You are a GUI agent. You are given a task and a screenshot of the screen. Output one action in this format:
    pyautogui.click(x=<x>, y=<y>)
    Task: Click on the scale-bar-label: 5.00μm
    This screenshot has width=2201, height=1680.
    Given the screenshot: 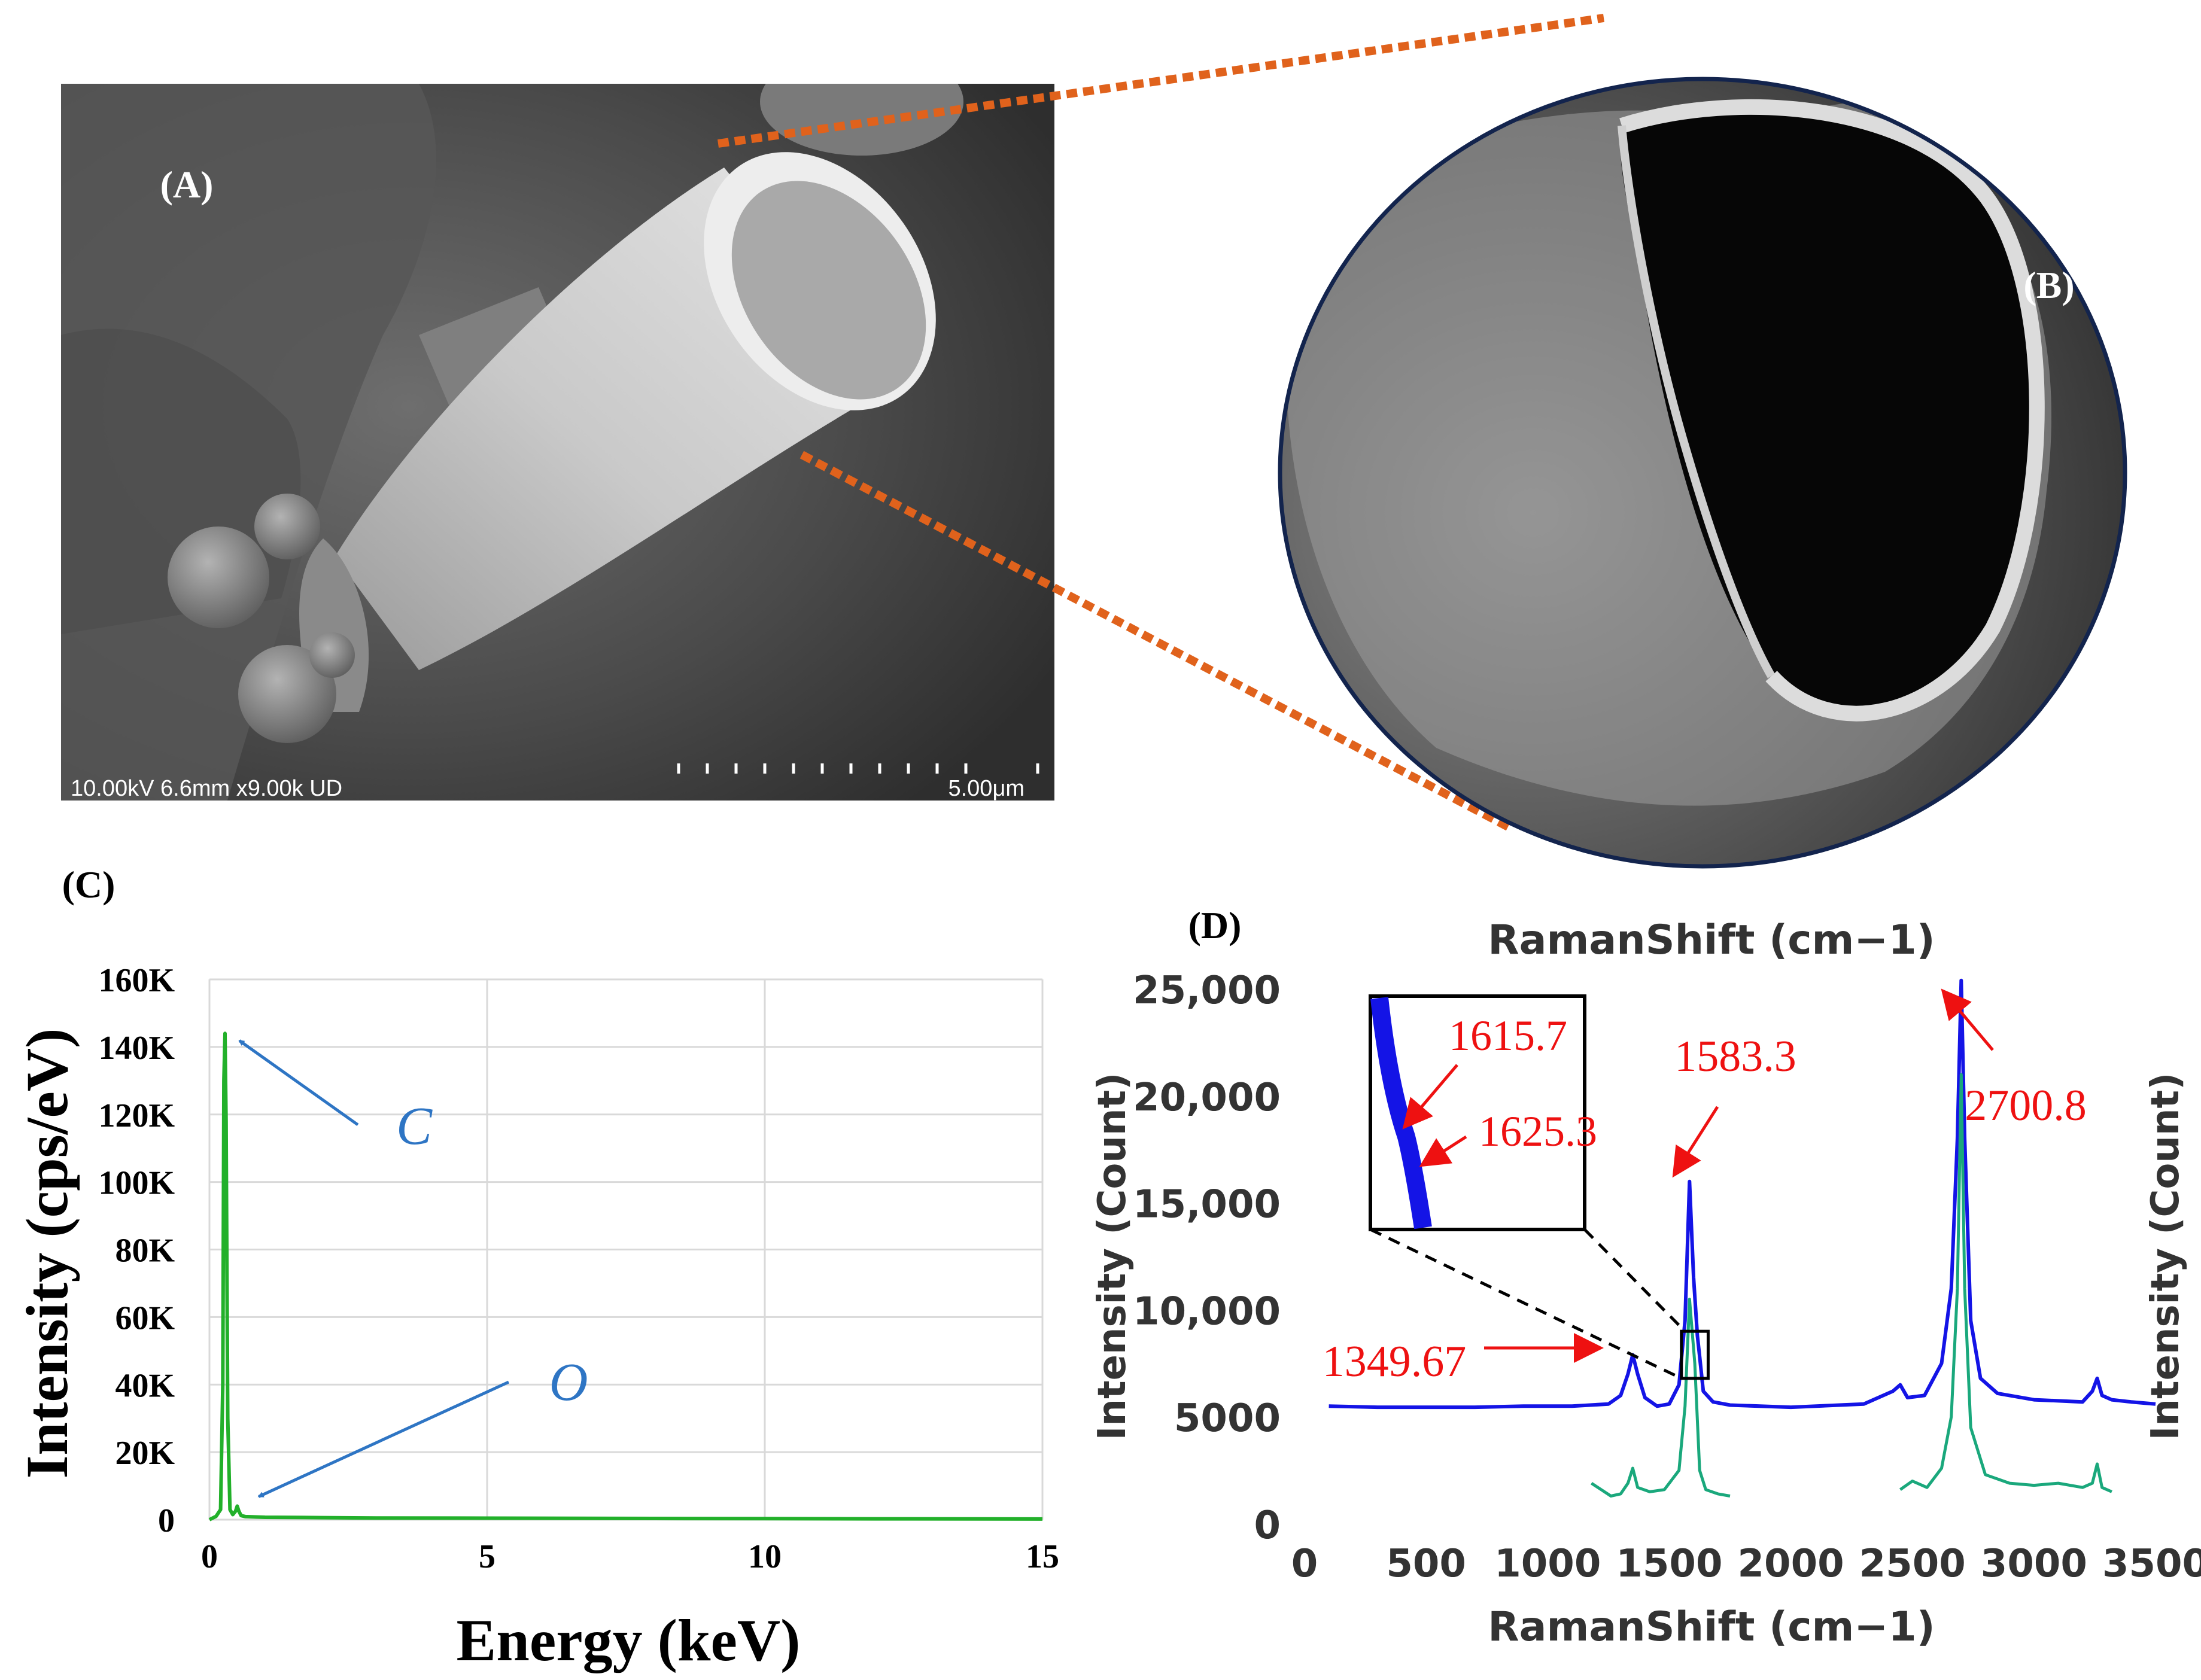 What is the action you would take?
    pyautogui.click(x=986, y=788)
    